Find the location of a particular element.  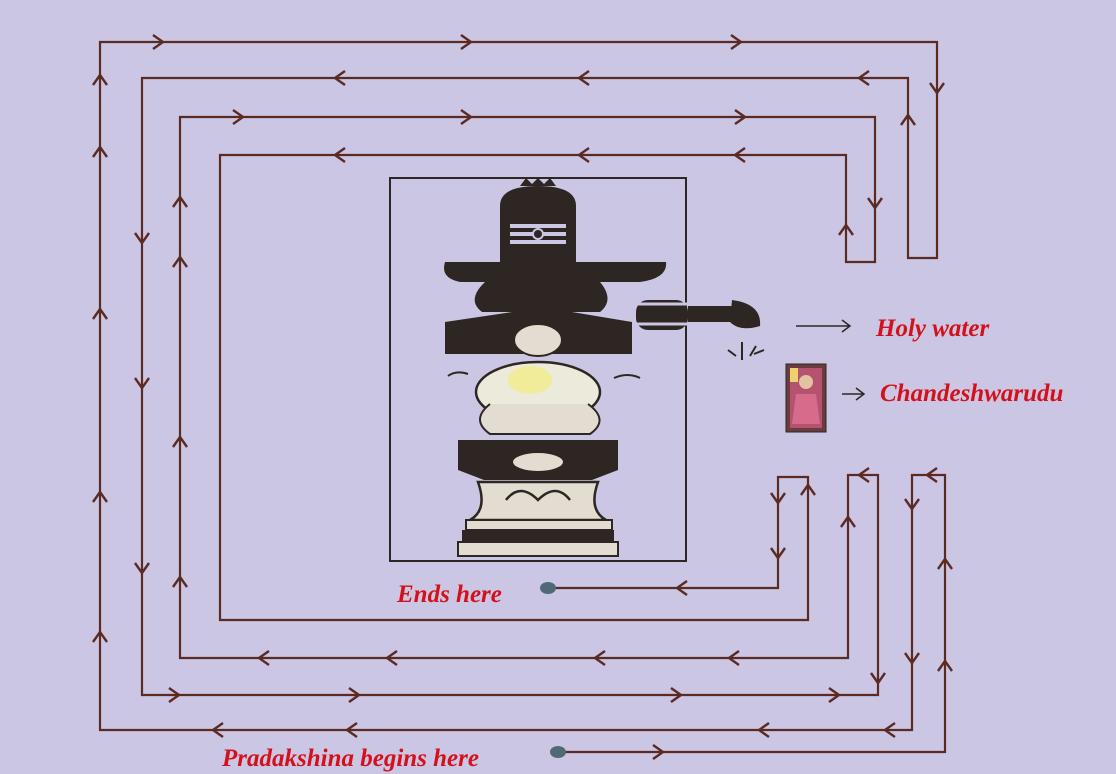

start-dot is located at coordinates (558, 752).